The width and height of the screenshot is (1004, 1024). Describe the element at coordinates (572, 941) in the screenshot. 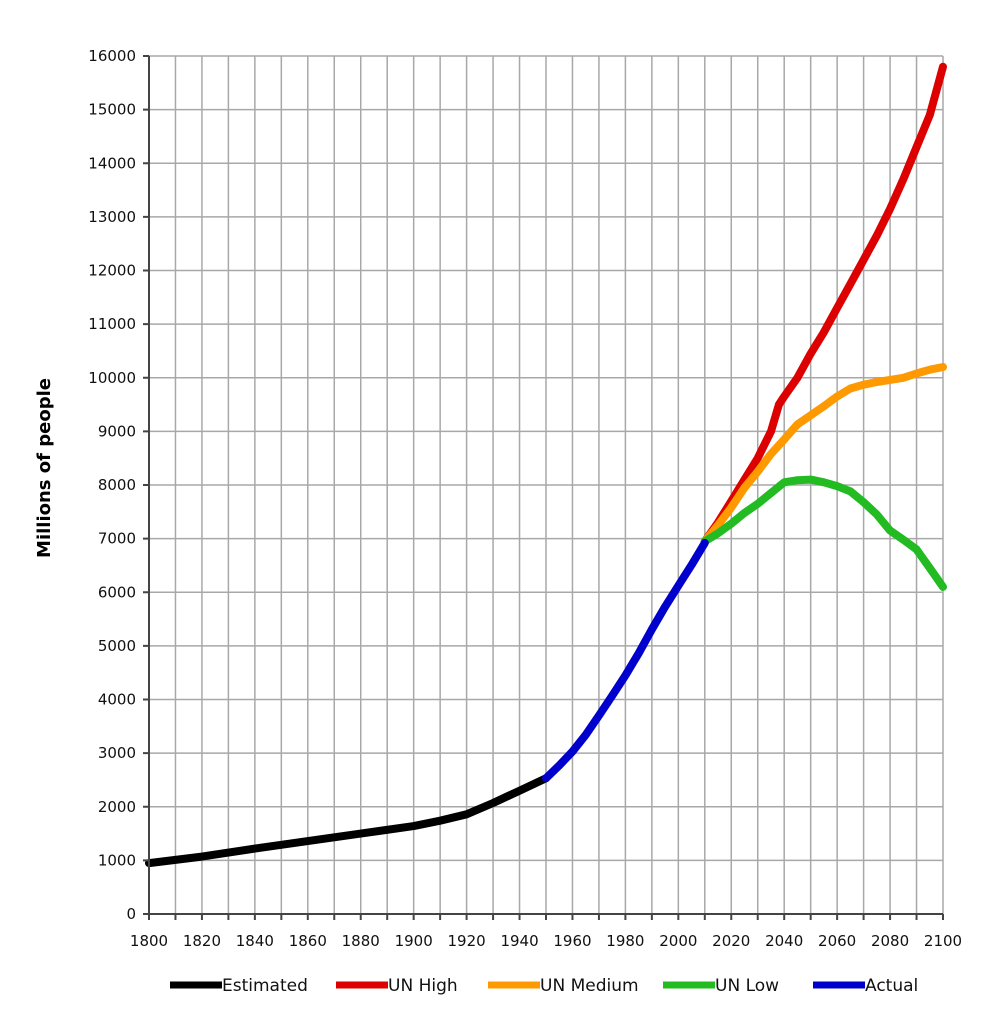

I see `x-tick-label: 1960` at that location.